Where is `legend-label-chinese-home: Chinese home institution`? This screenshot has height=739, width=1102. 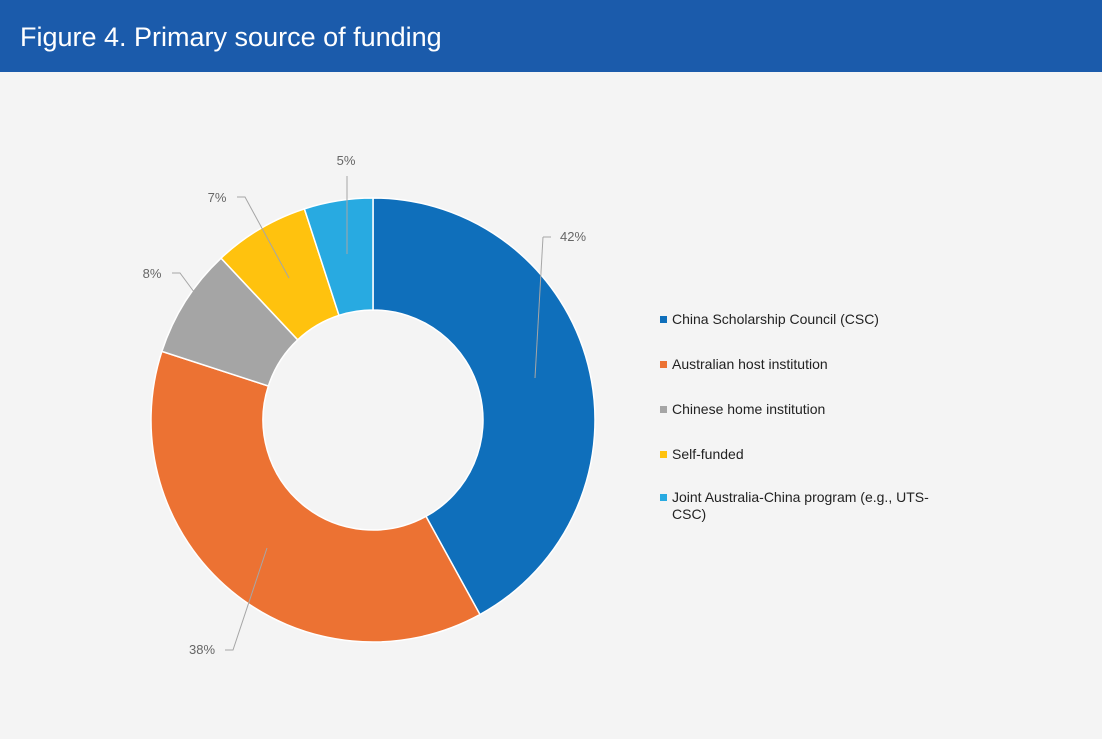
legend-label-chinese-home: Chinese home institution is located at coordinates (749, 409).